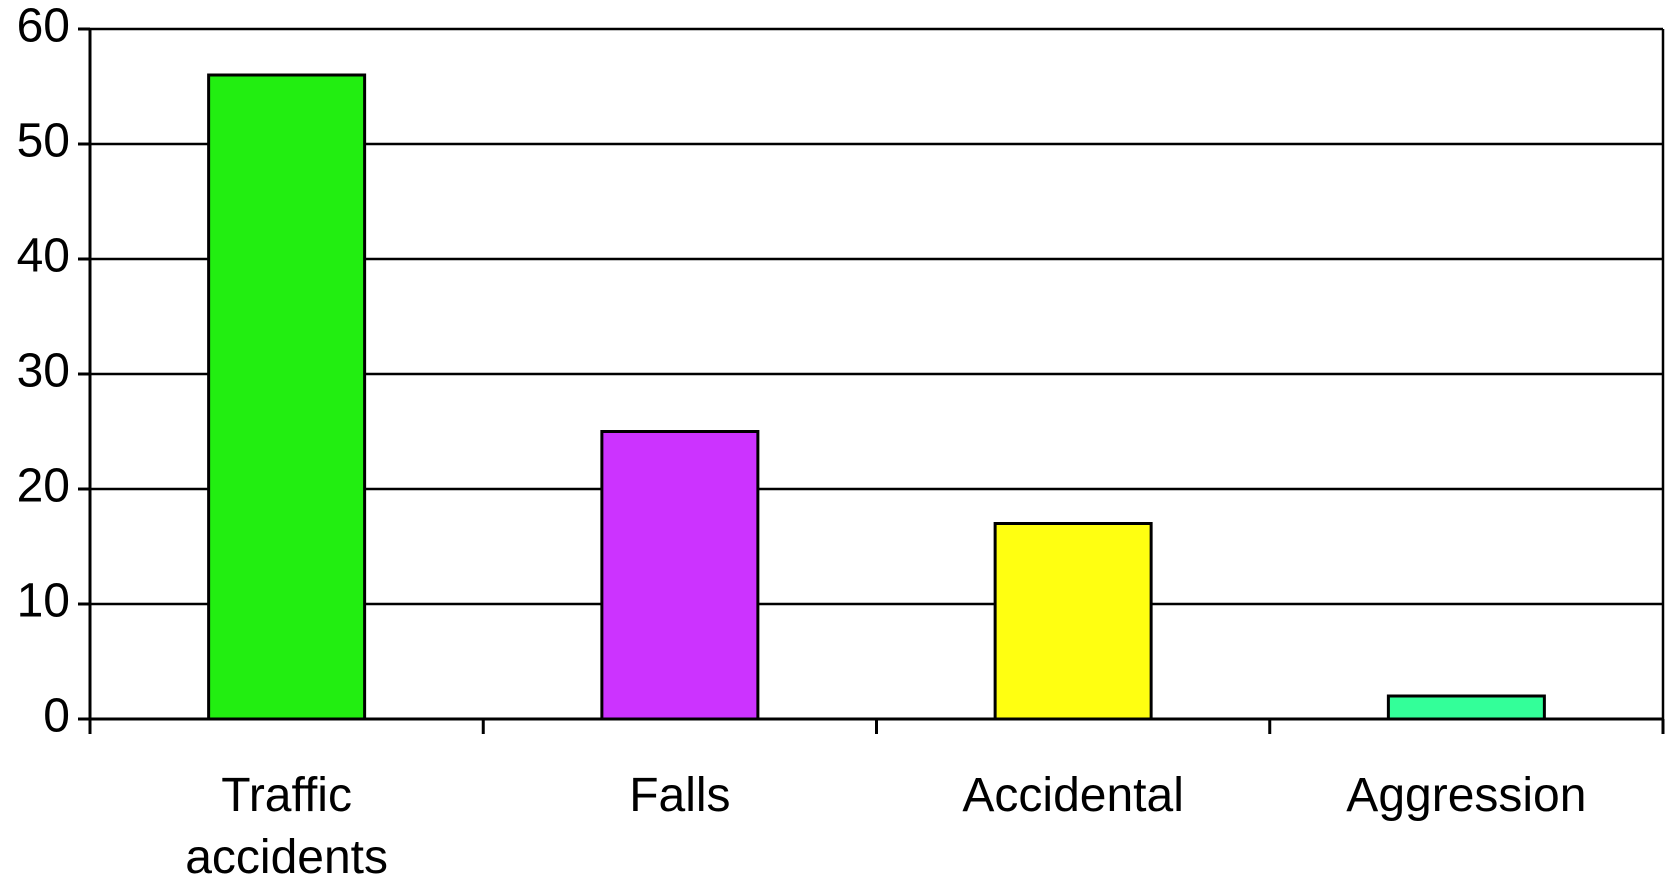 The image size is (1667, 896). I want to click on y-tick-label: 0, so click(56, 716).